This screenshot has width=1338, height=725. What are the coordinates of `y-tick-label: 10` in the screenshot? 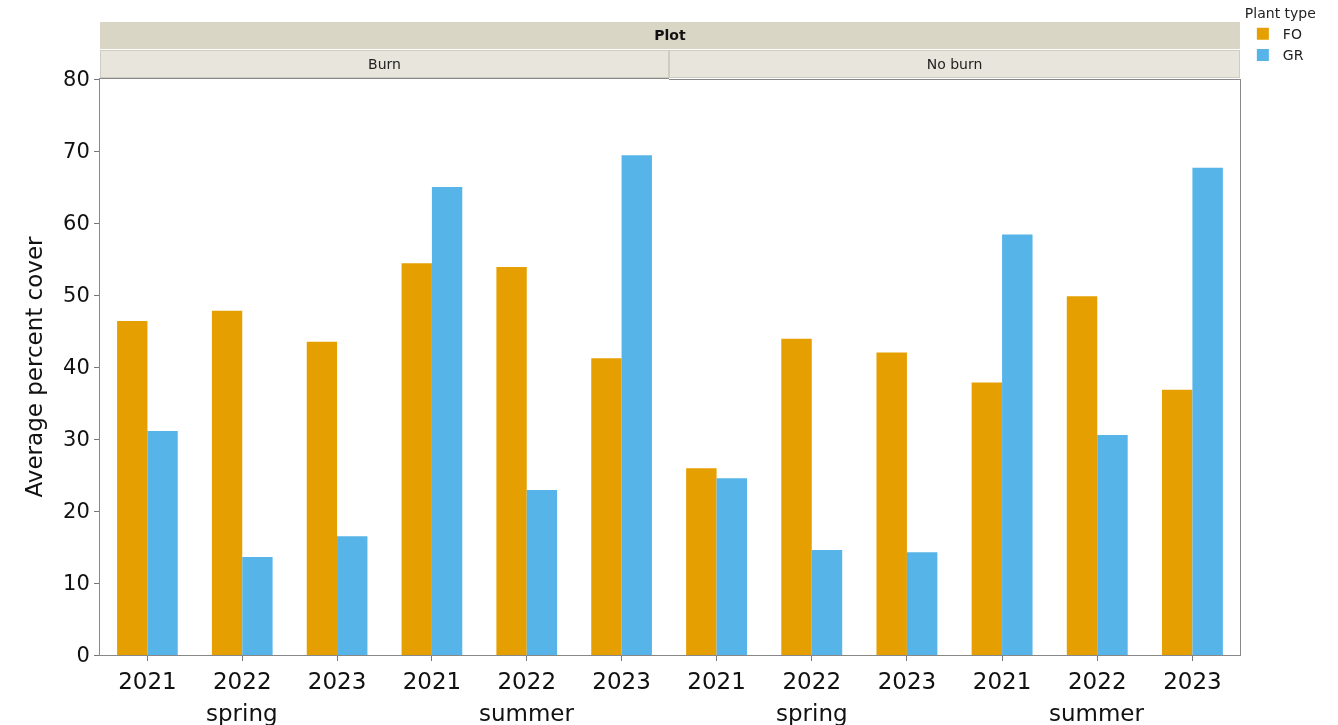 It's located at (76, 583).